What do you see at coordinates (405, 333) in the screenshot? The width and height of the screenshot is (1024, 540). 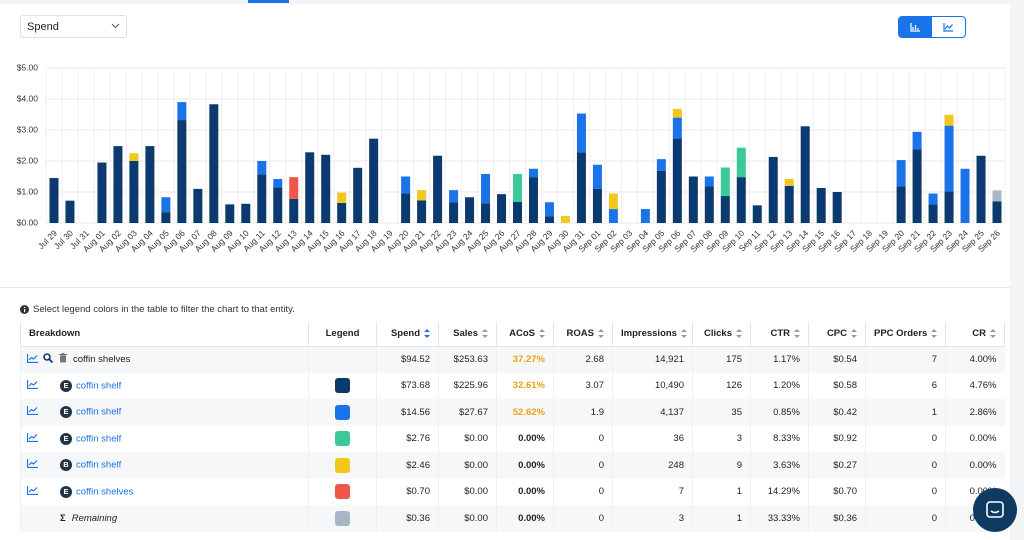 I see `column-header-text: Spend` at bounding box center [405, 333].